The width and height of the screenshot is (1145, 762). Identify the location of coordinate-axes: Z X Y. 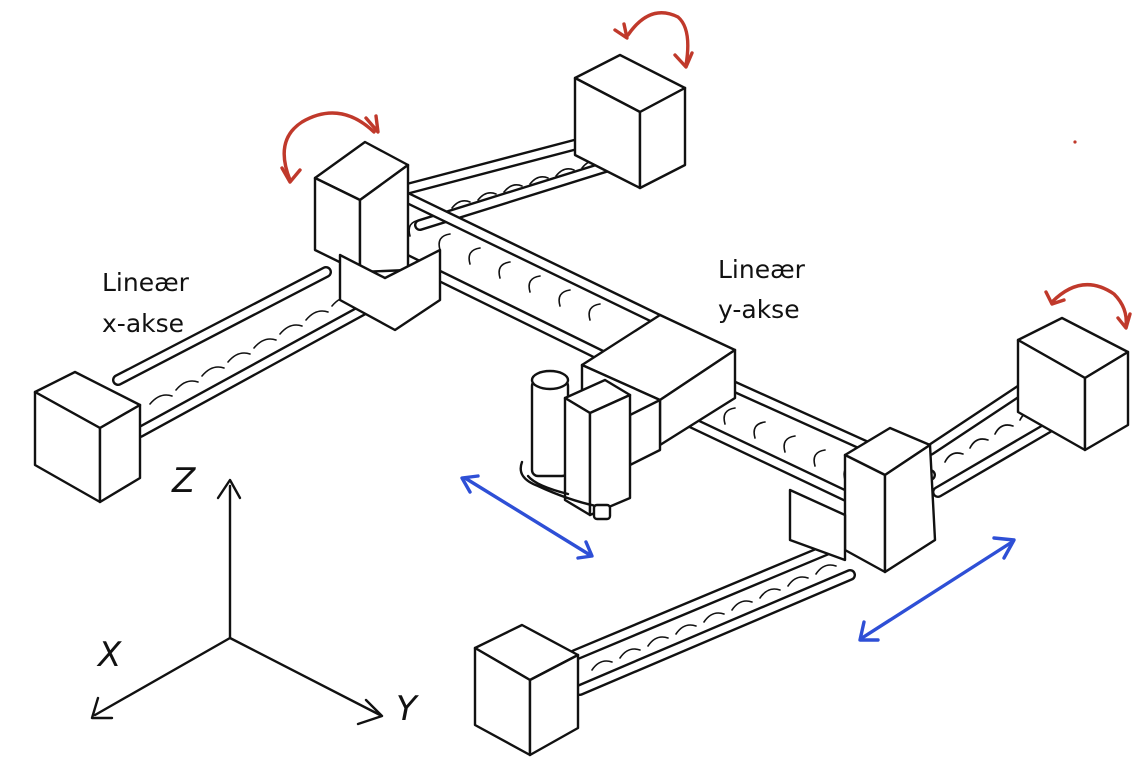
(254, 595).